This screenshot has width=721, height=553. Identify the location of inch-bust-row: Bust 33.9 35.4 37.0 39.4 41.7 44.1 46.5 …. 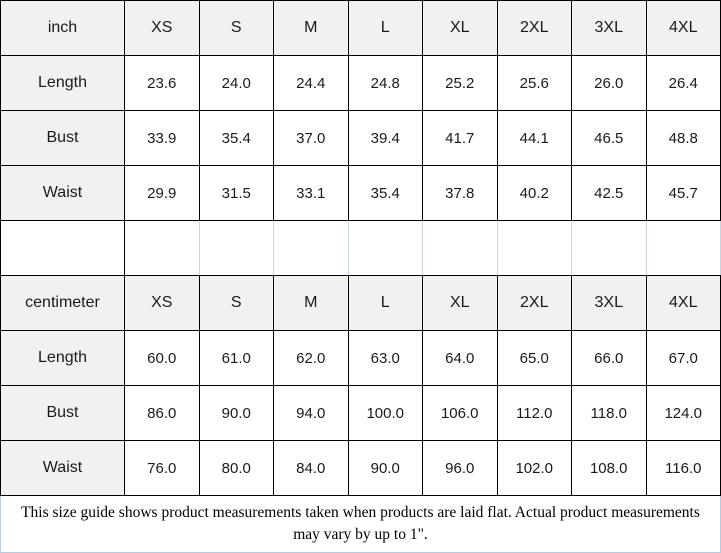
(360, 138).